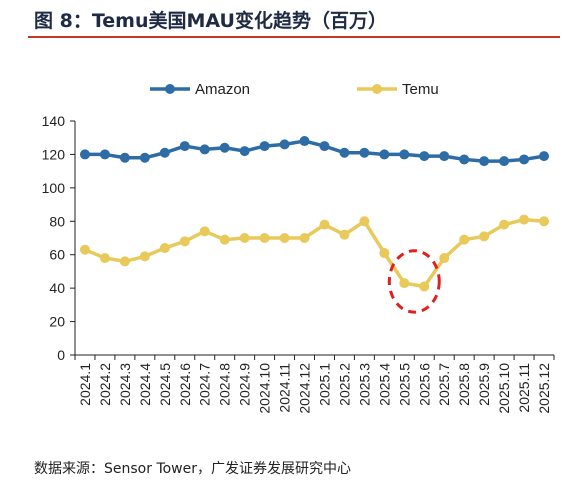  What do you see at coordinates (222, 89) in the screenshot?
I see `legend-label: Amazon` at bounding box center [222, 89].